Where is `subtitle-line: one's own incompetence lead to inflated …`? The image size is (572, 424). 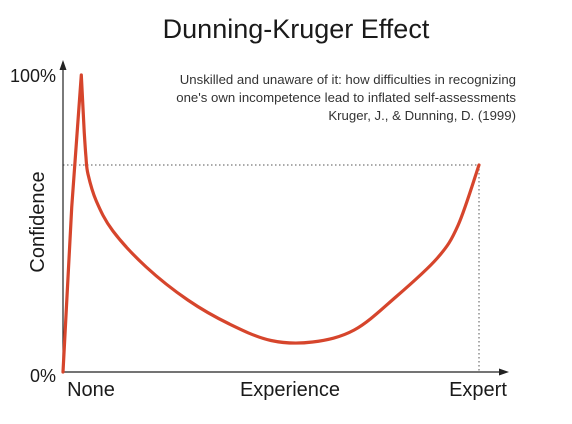
subtitle-line: one's own incompetence lead to inflated … is located at coordinates (346, 97).